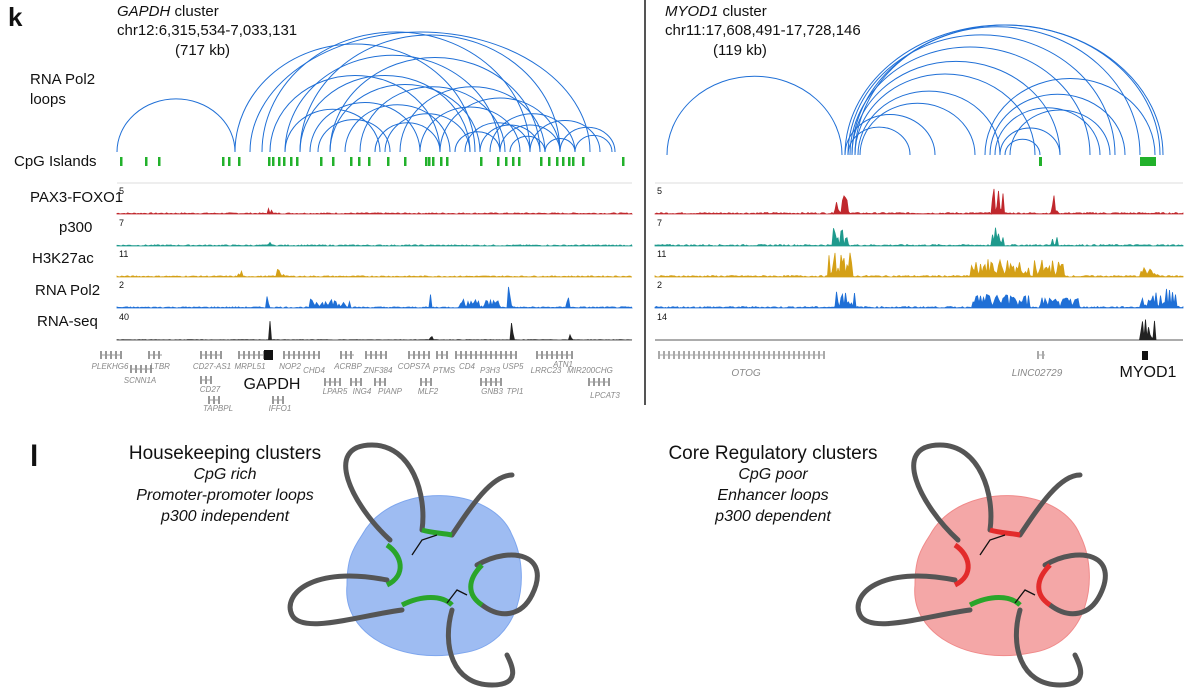 This screenshot has height=694, width=1200. I want to click on gene-label: LINC02729, so click(1037, 373).